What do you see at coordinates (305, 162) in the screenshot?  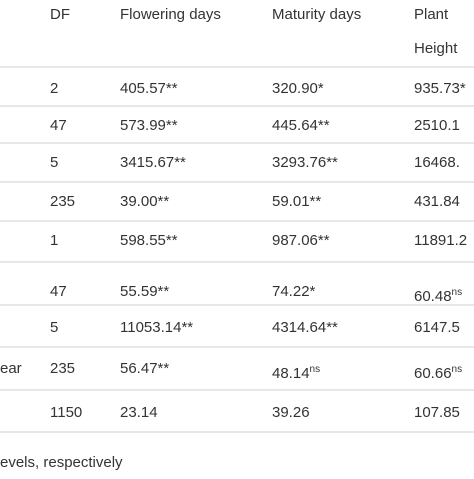 I see `cell: 3293.76**` at bounding box center [305, 162].